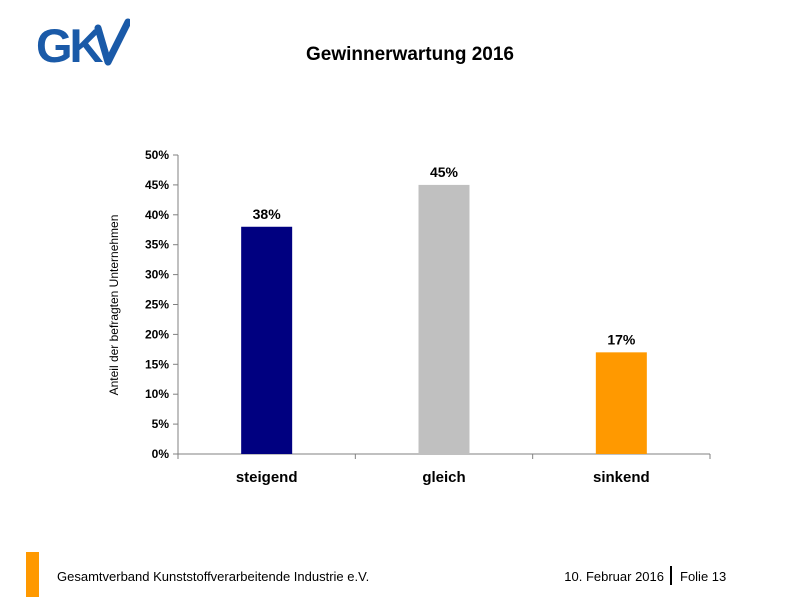  Describe the element at coordinates (621, 339) in the screenshot. I see `data-label: 17%` at that location.